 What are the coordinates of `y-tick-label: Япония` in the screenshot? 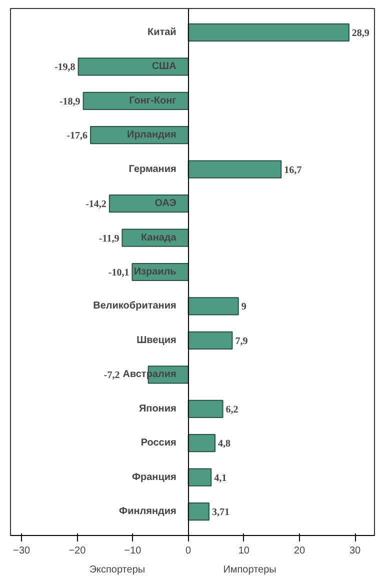 It's located at (157, 408).